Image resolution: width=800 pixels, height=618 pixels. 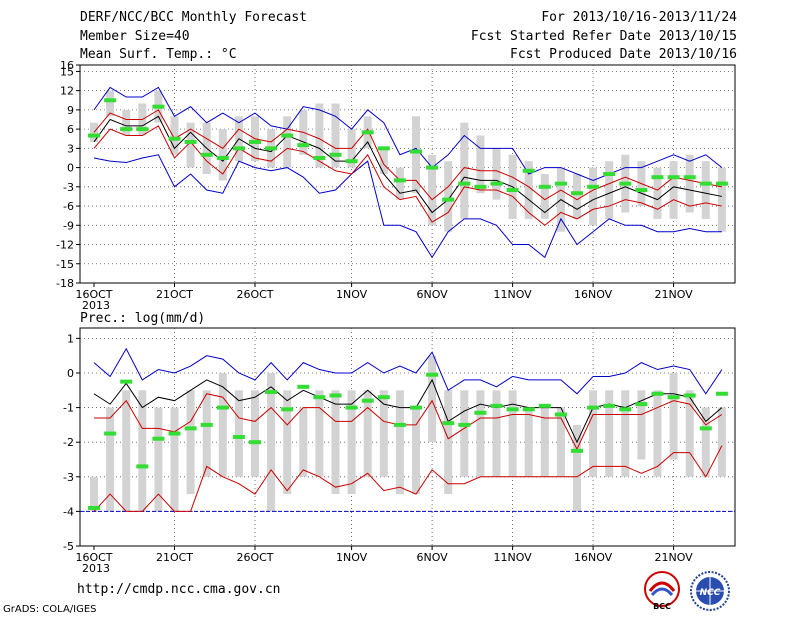 What do you see at coordinates (408, 133) in the screenshot?
I see `panel1-blue-line-upper` at bounding box center [408, 133].